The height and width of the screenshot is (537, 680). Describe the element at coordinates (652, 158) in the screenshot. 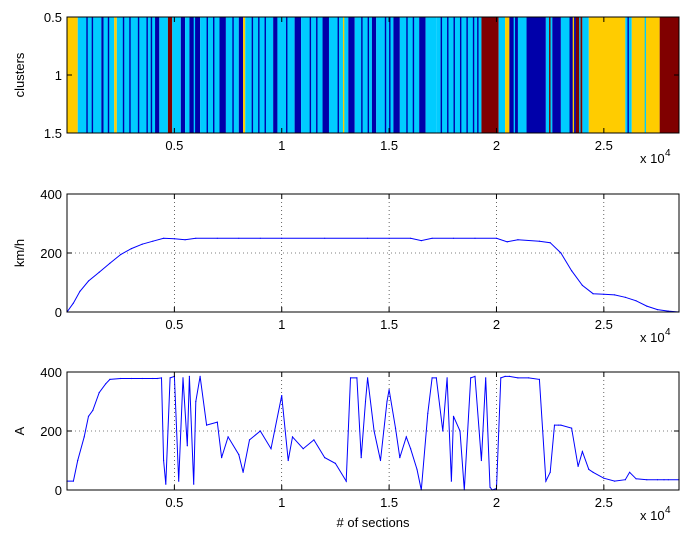

I see `x-exponent-label: x 10` at that location.